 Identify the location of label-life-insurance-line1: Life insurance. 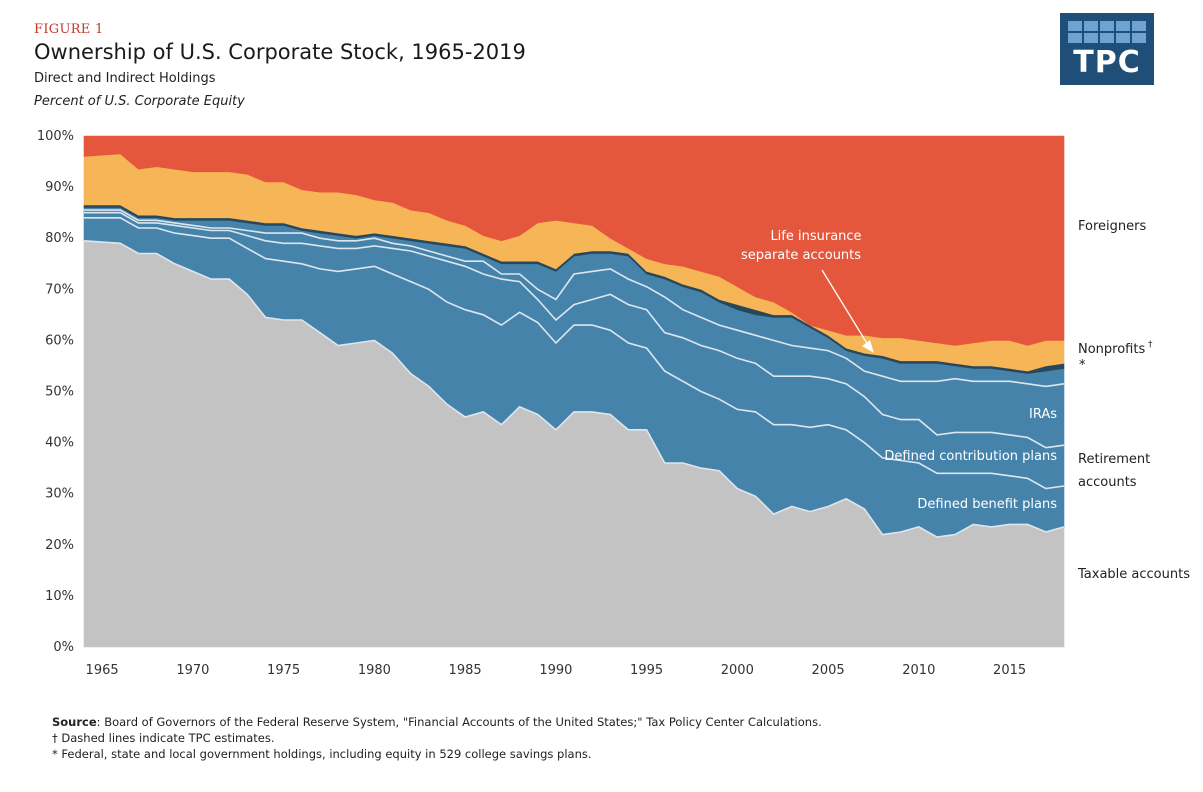
(815, 236).